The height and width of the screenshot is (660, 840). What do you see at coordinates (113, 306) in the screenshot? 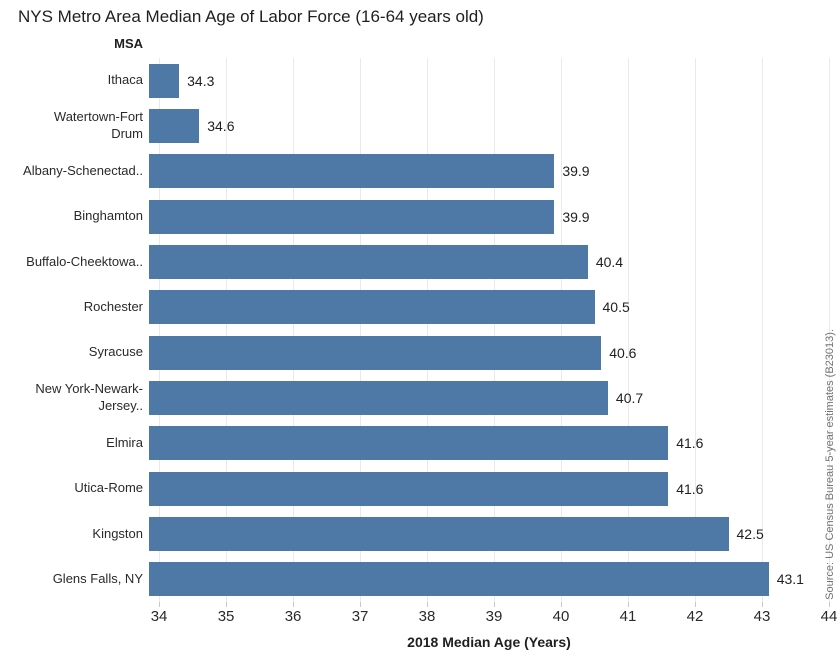
I see `category-label-line: Rochester` at bounding box center [113, 306].